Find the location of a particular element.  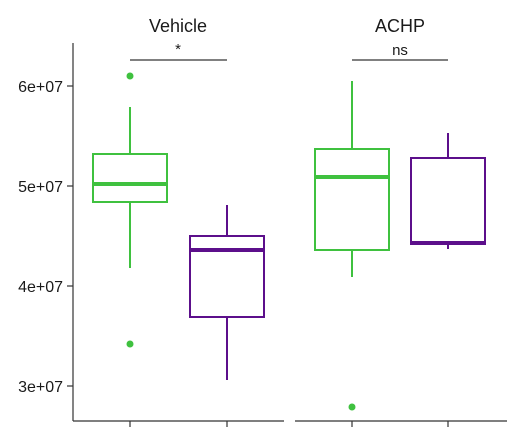

significance-label-2: ns is located at coordinates (400, 50).